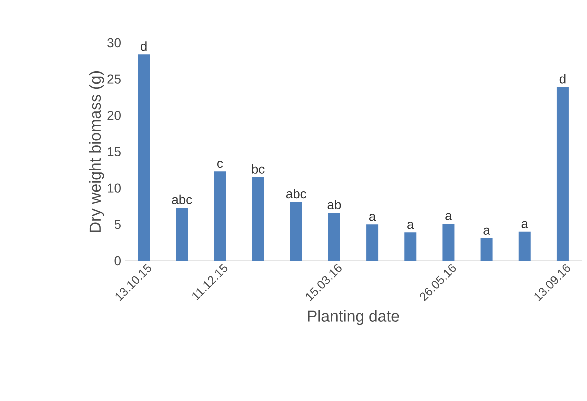  What do you see at coordinates (258, 169) in the screenshot?
I see `data-label: bc` at bounding box center [258, 169].